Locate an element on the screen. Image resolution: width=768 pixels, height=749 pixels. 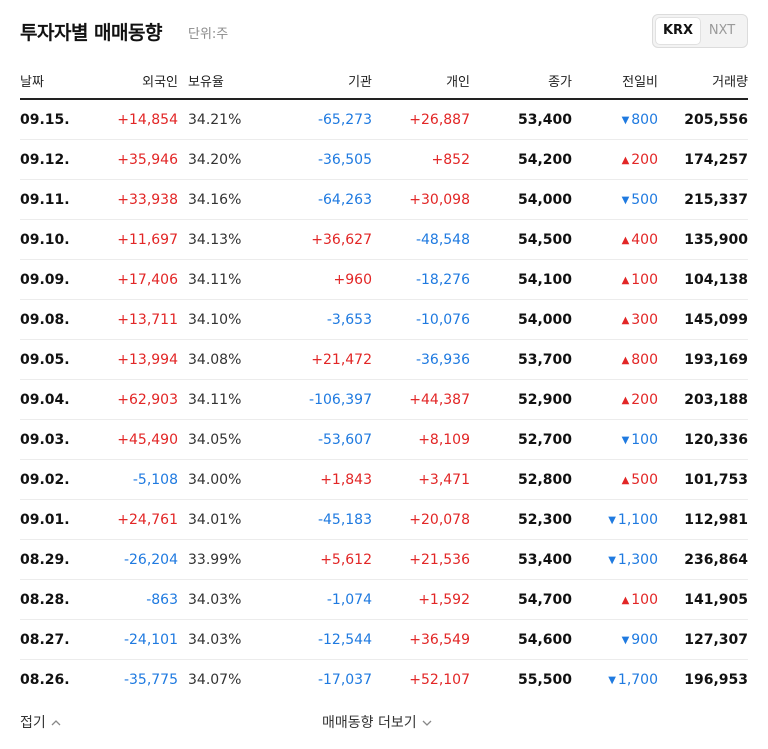
cell-date: 08.27. is located at coordinates (51, 639).